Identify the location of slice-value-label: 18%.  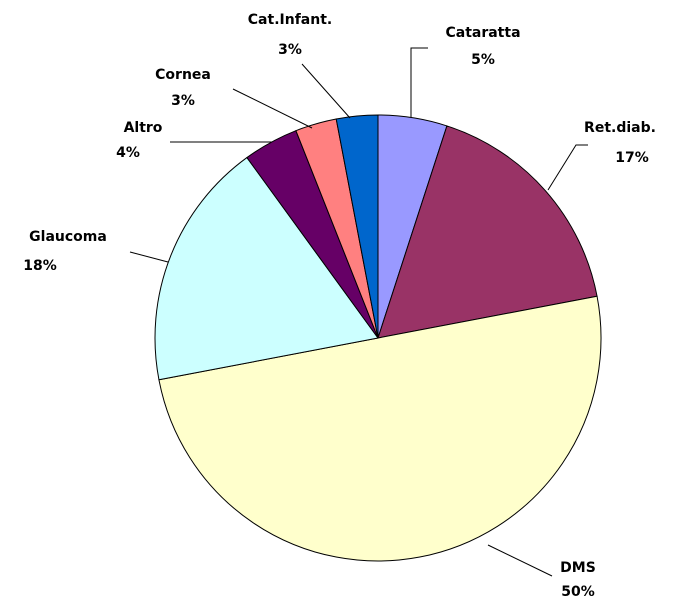
(40, 266).